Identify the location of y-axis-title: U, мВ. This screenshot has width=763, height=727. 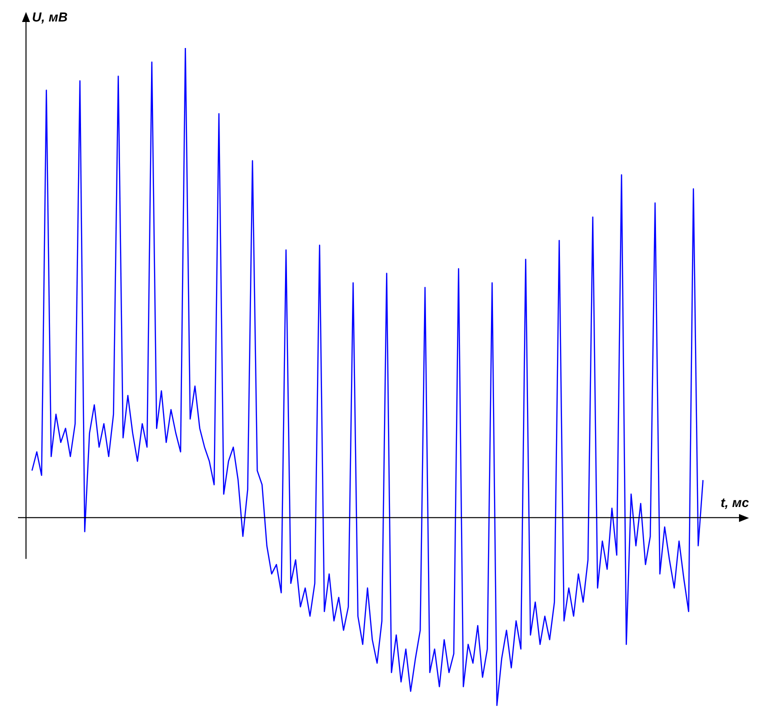
(50, 17).